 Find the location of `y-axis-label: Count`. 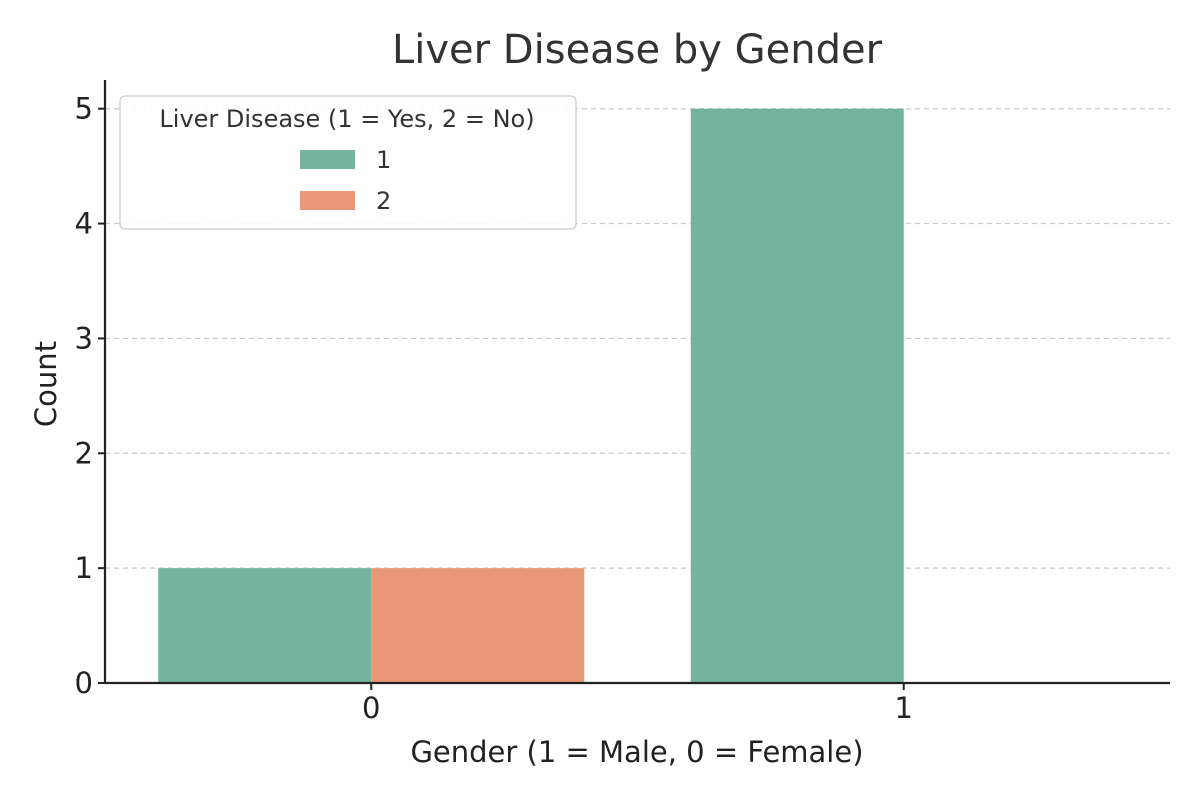

y-axis-label: Count is located at coordinates (46, 384).